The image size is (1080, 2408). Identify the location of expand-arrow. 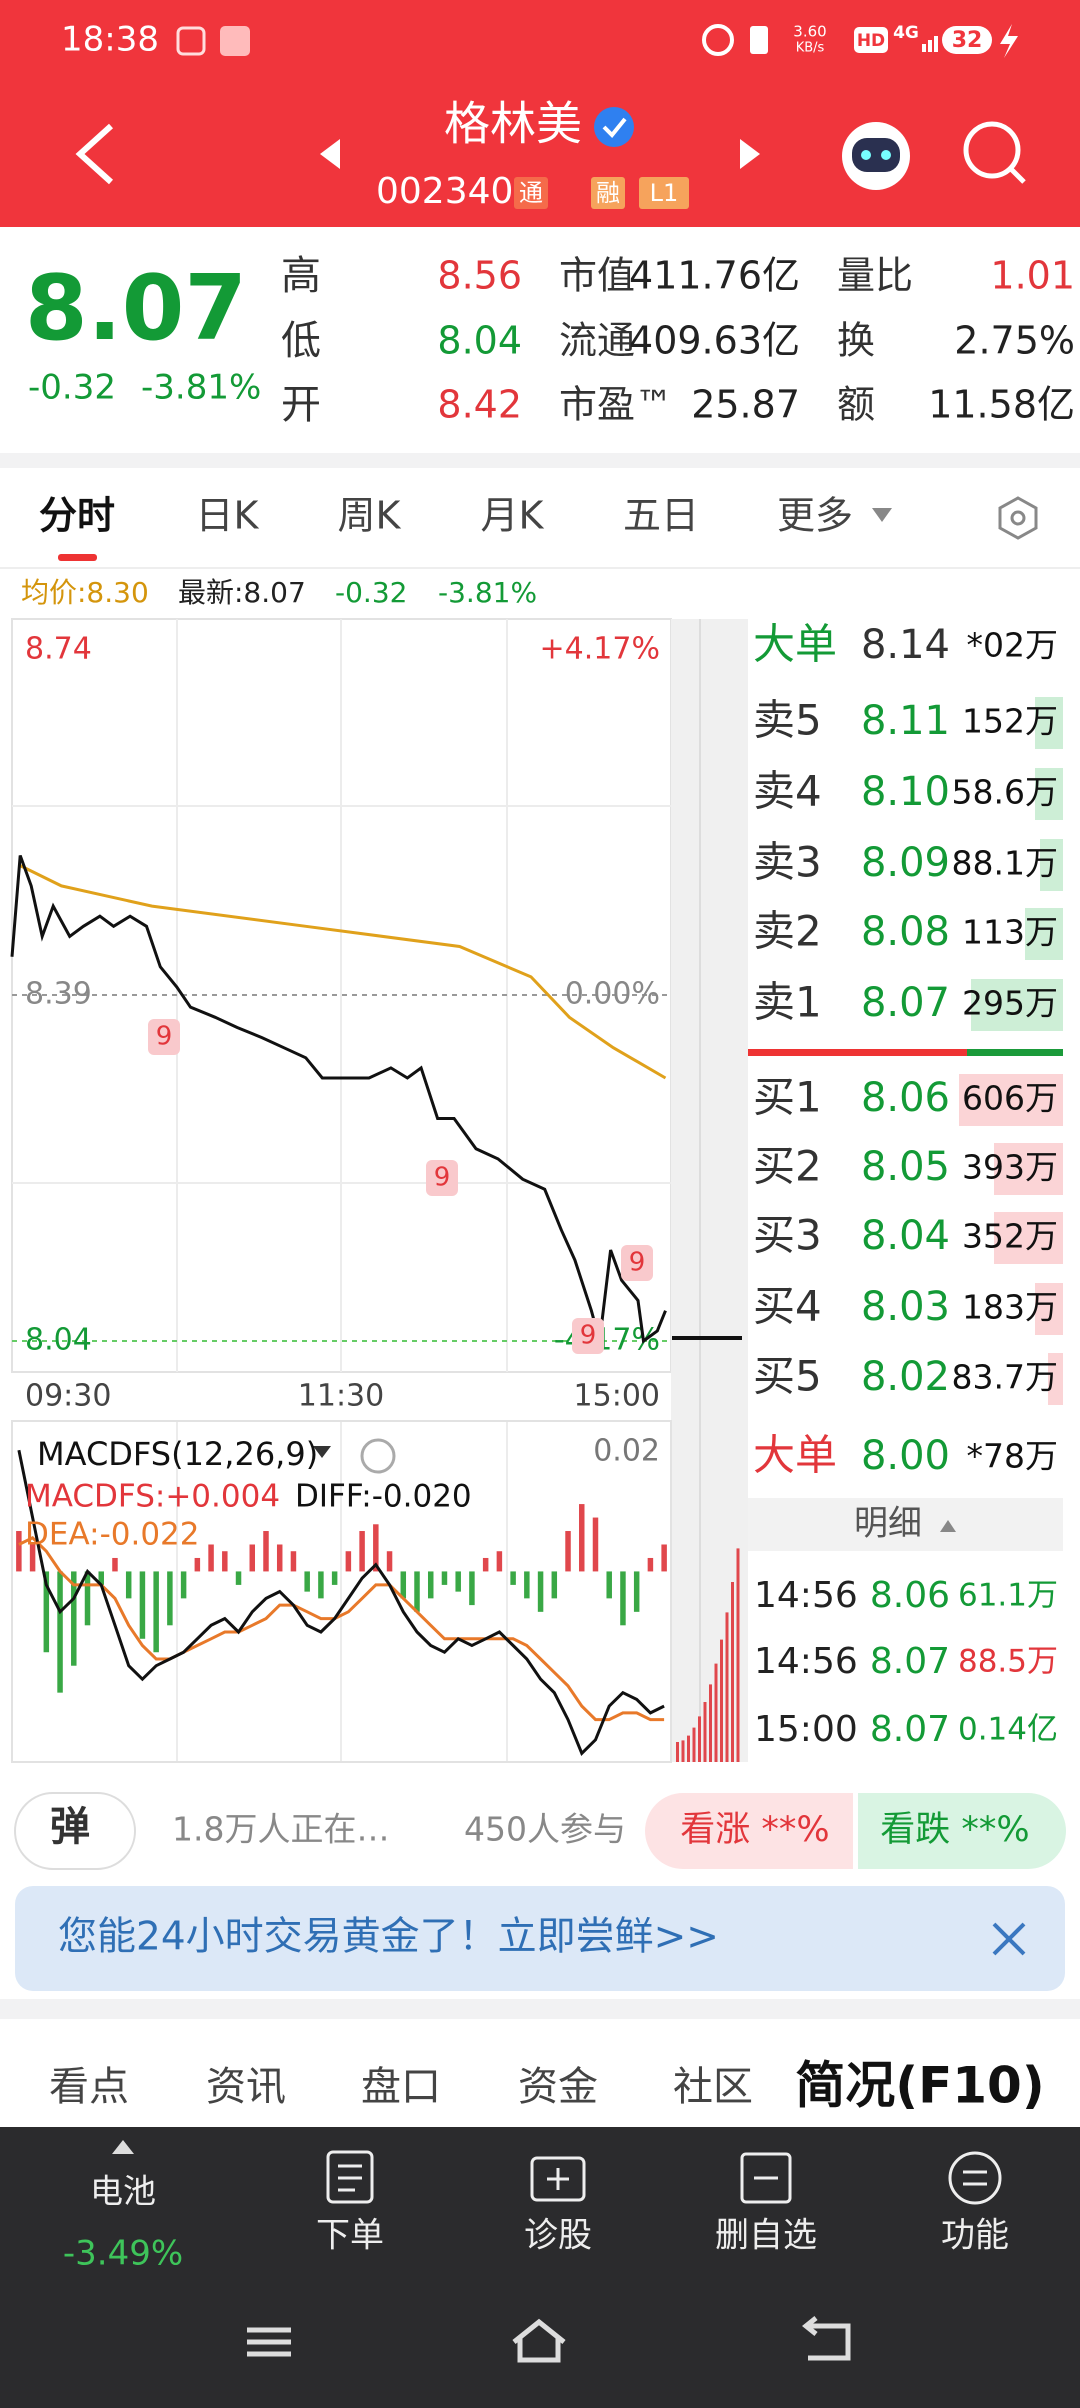
(123, 2147).